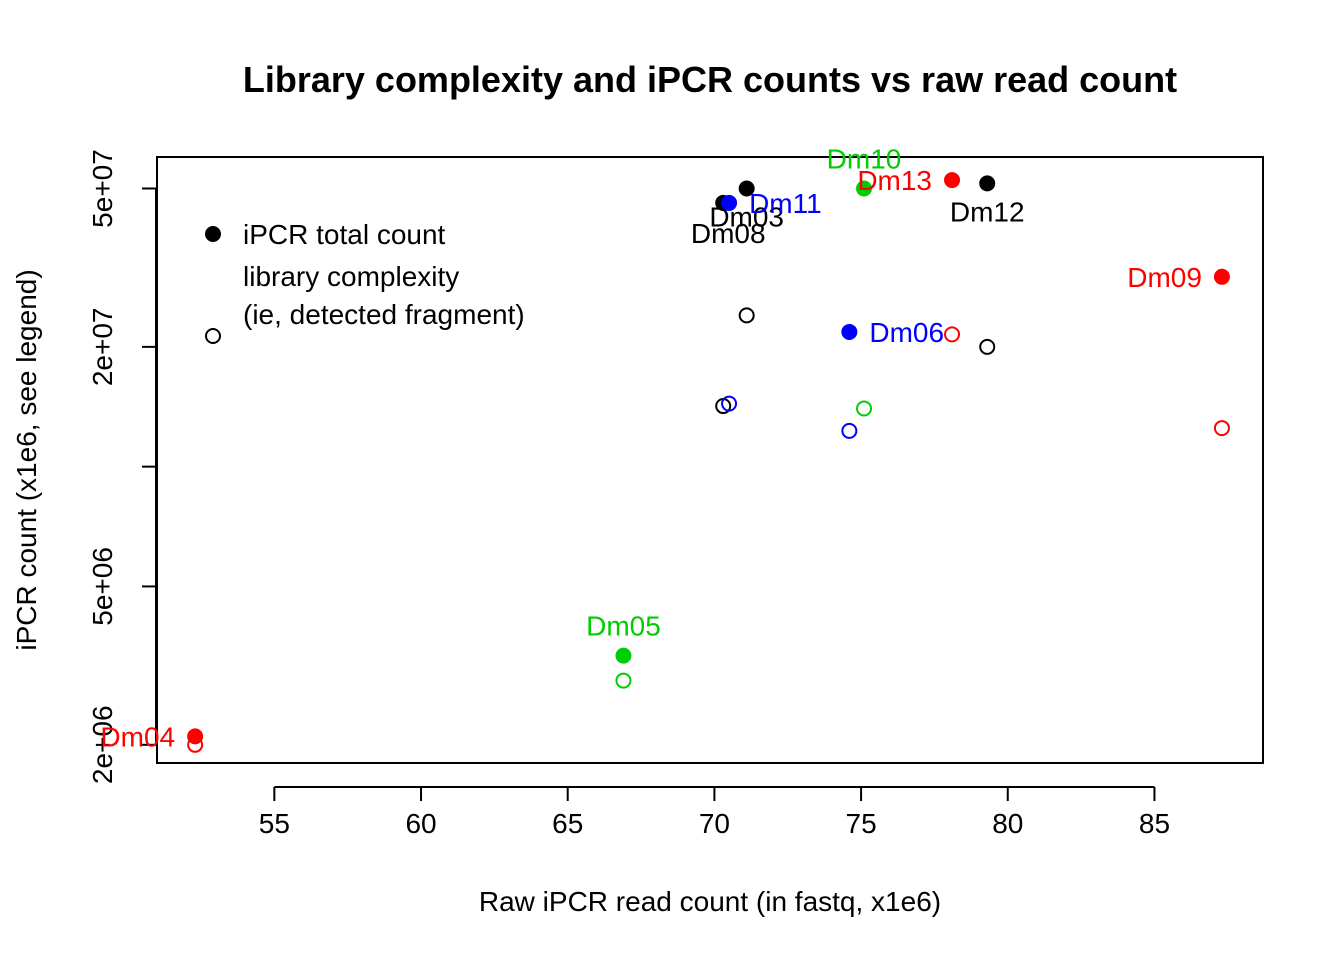 This screenshot has height=960, width=1344. What do you see at coordinates (1164, 277) in the screenshot?
I see `point-label-dm09: Dm09` at bounding box center [1164, 277].